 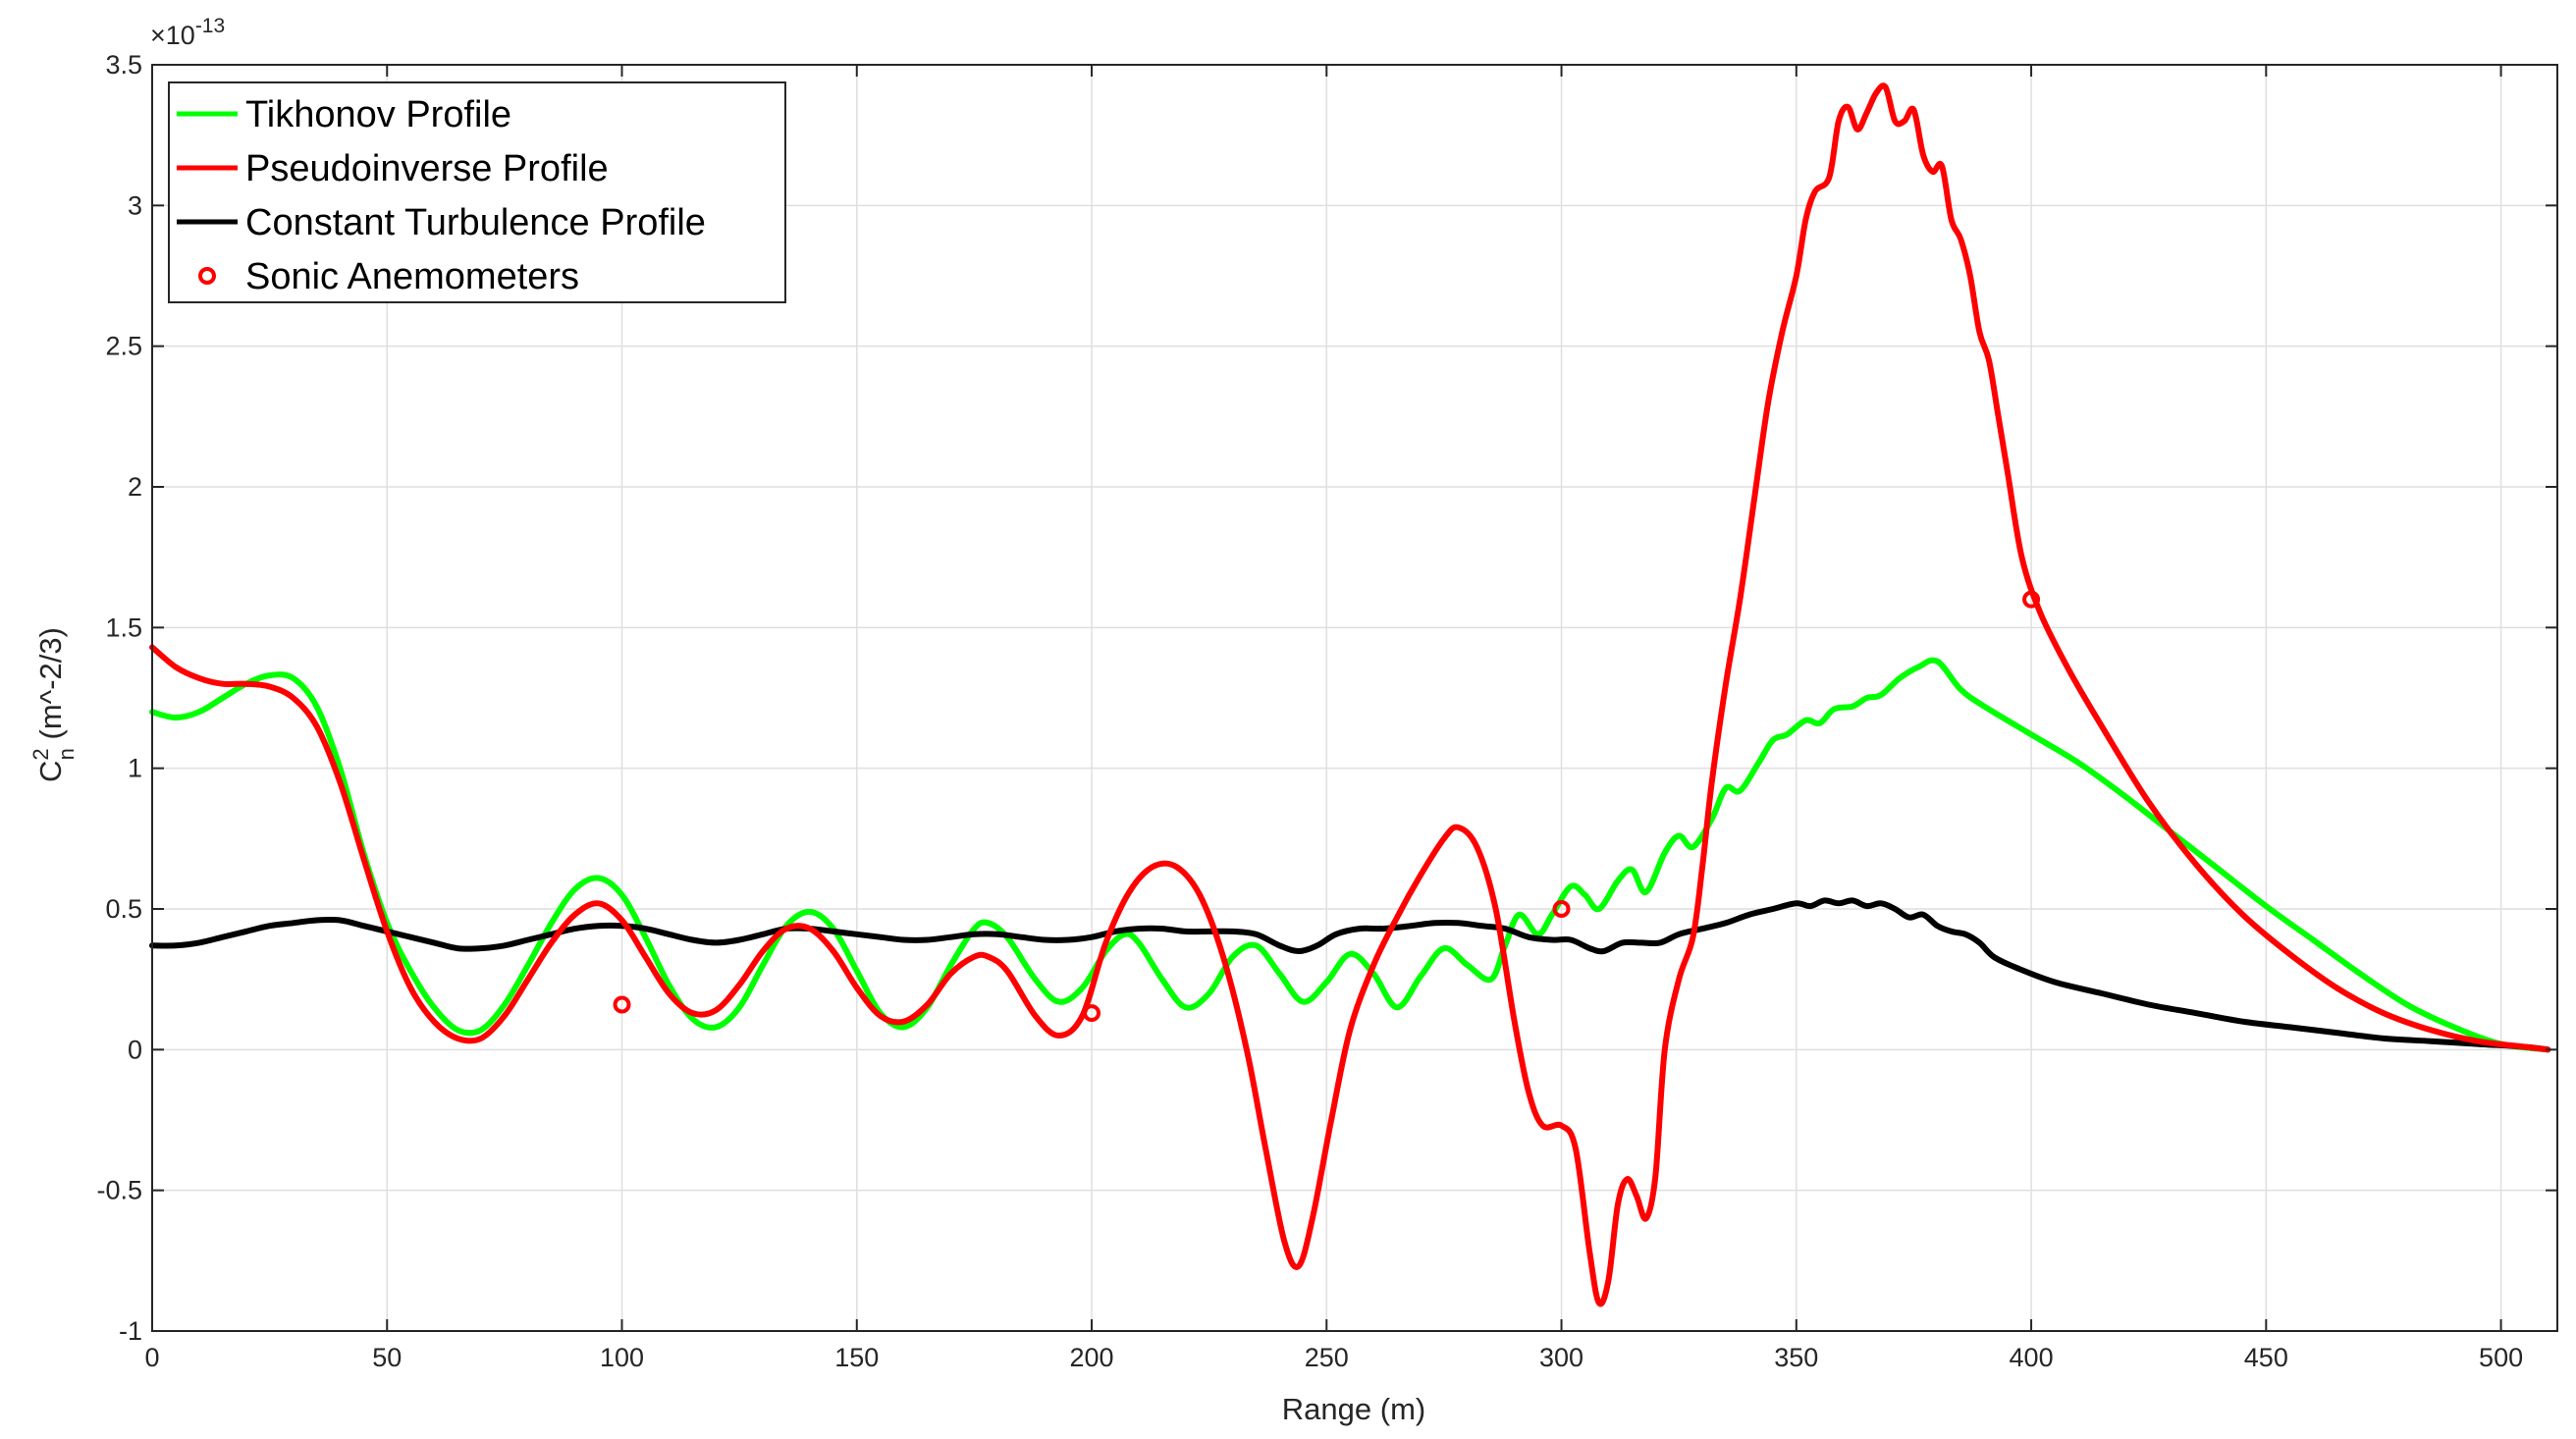 What do you see at coordinates (50, 687) in the screenshot?
I see `y-label-units: (m^-2/3)` at bounding box center [50, 687].